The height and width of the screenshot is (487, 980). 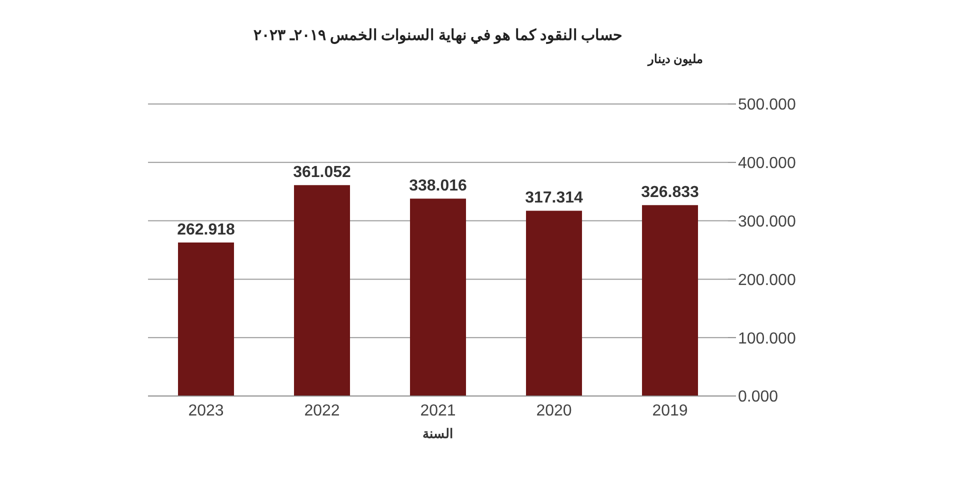 I want to click on y-tick-label: 500.000, so click(x=767, y=105).